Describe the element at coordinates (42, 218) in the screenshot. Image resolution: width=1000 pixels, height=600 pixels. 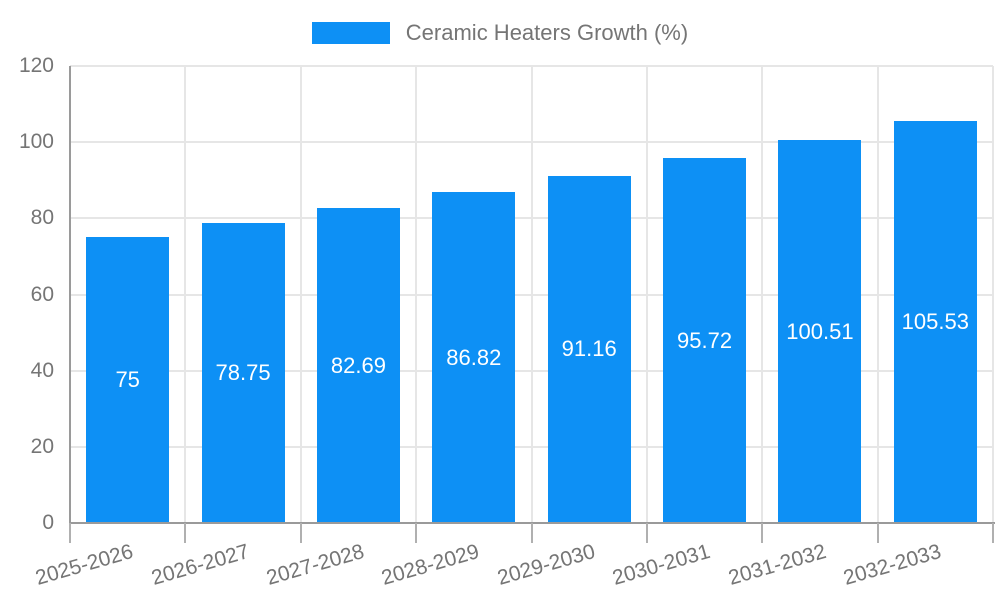
I see `y-tick-label: 80` at that location.